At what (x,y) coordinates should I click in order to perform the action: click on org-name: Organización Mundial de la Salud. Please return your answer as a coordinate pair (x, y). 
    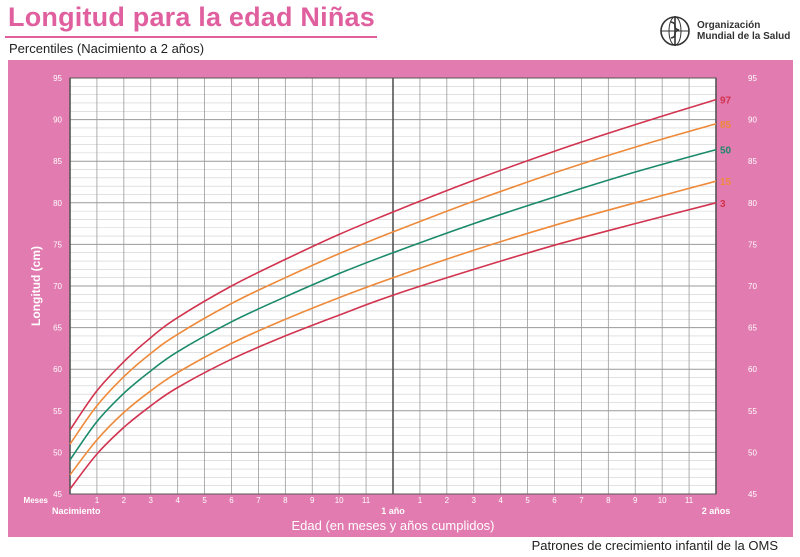
    Looking at the image, I should click on (743, 31).